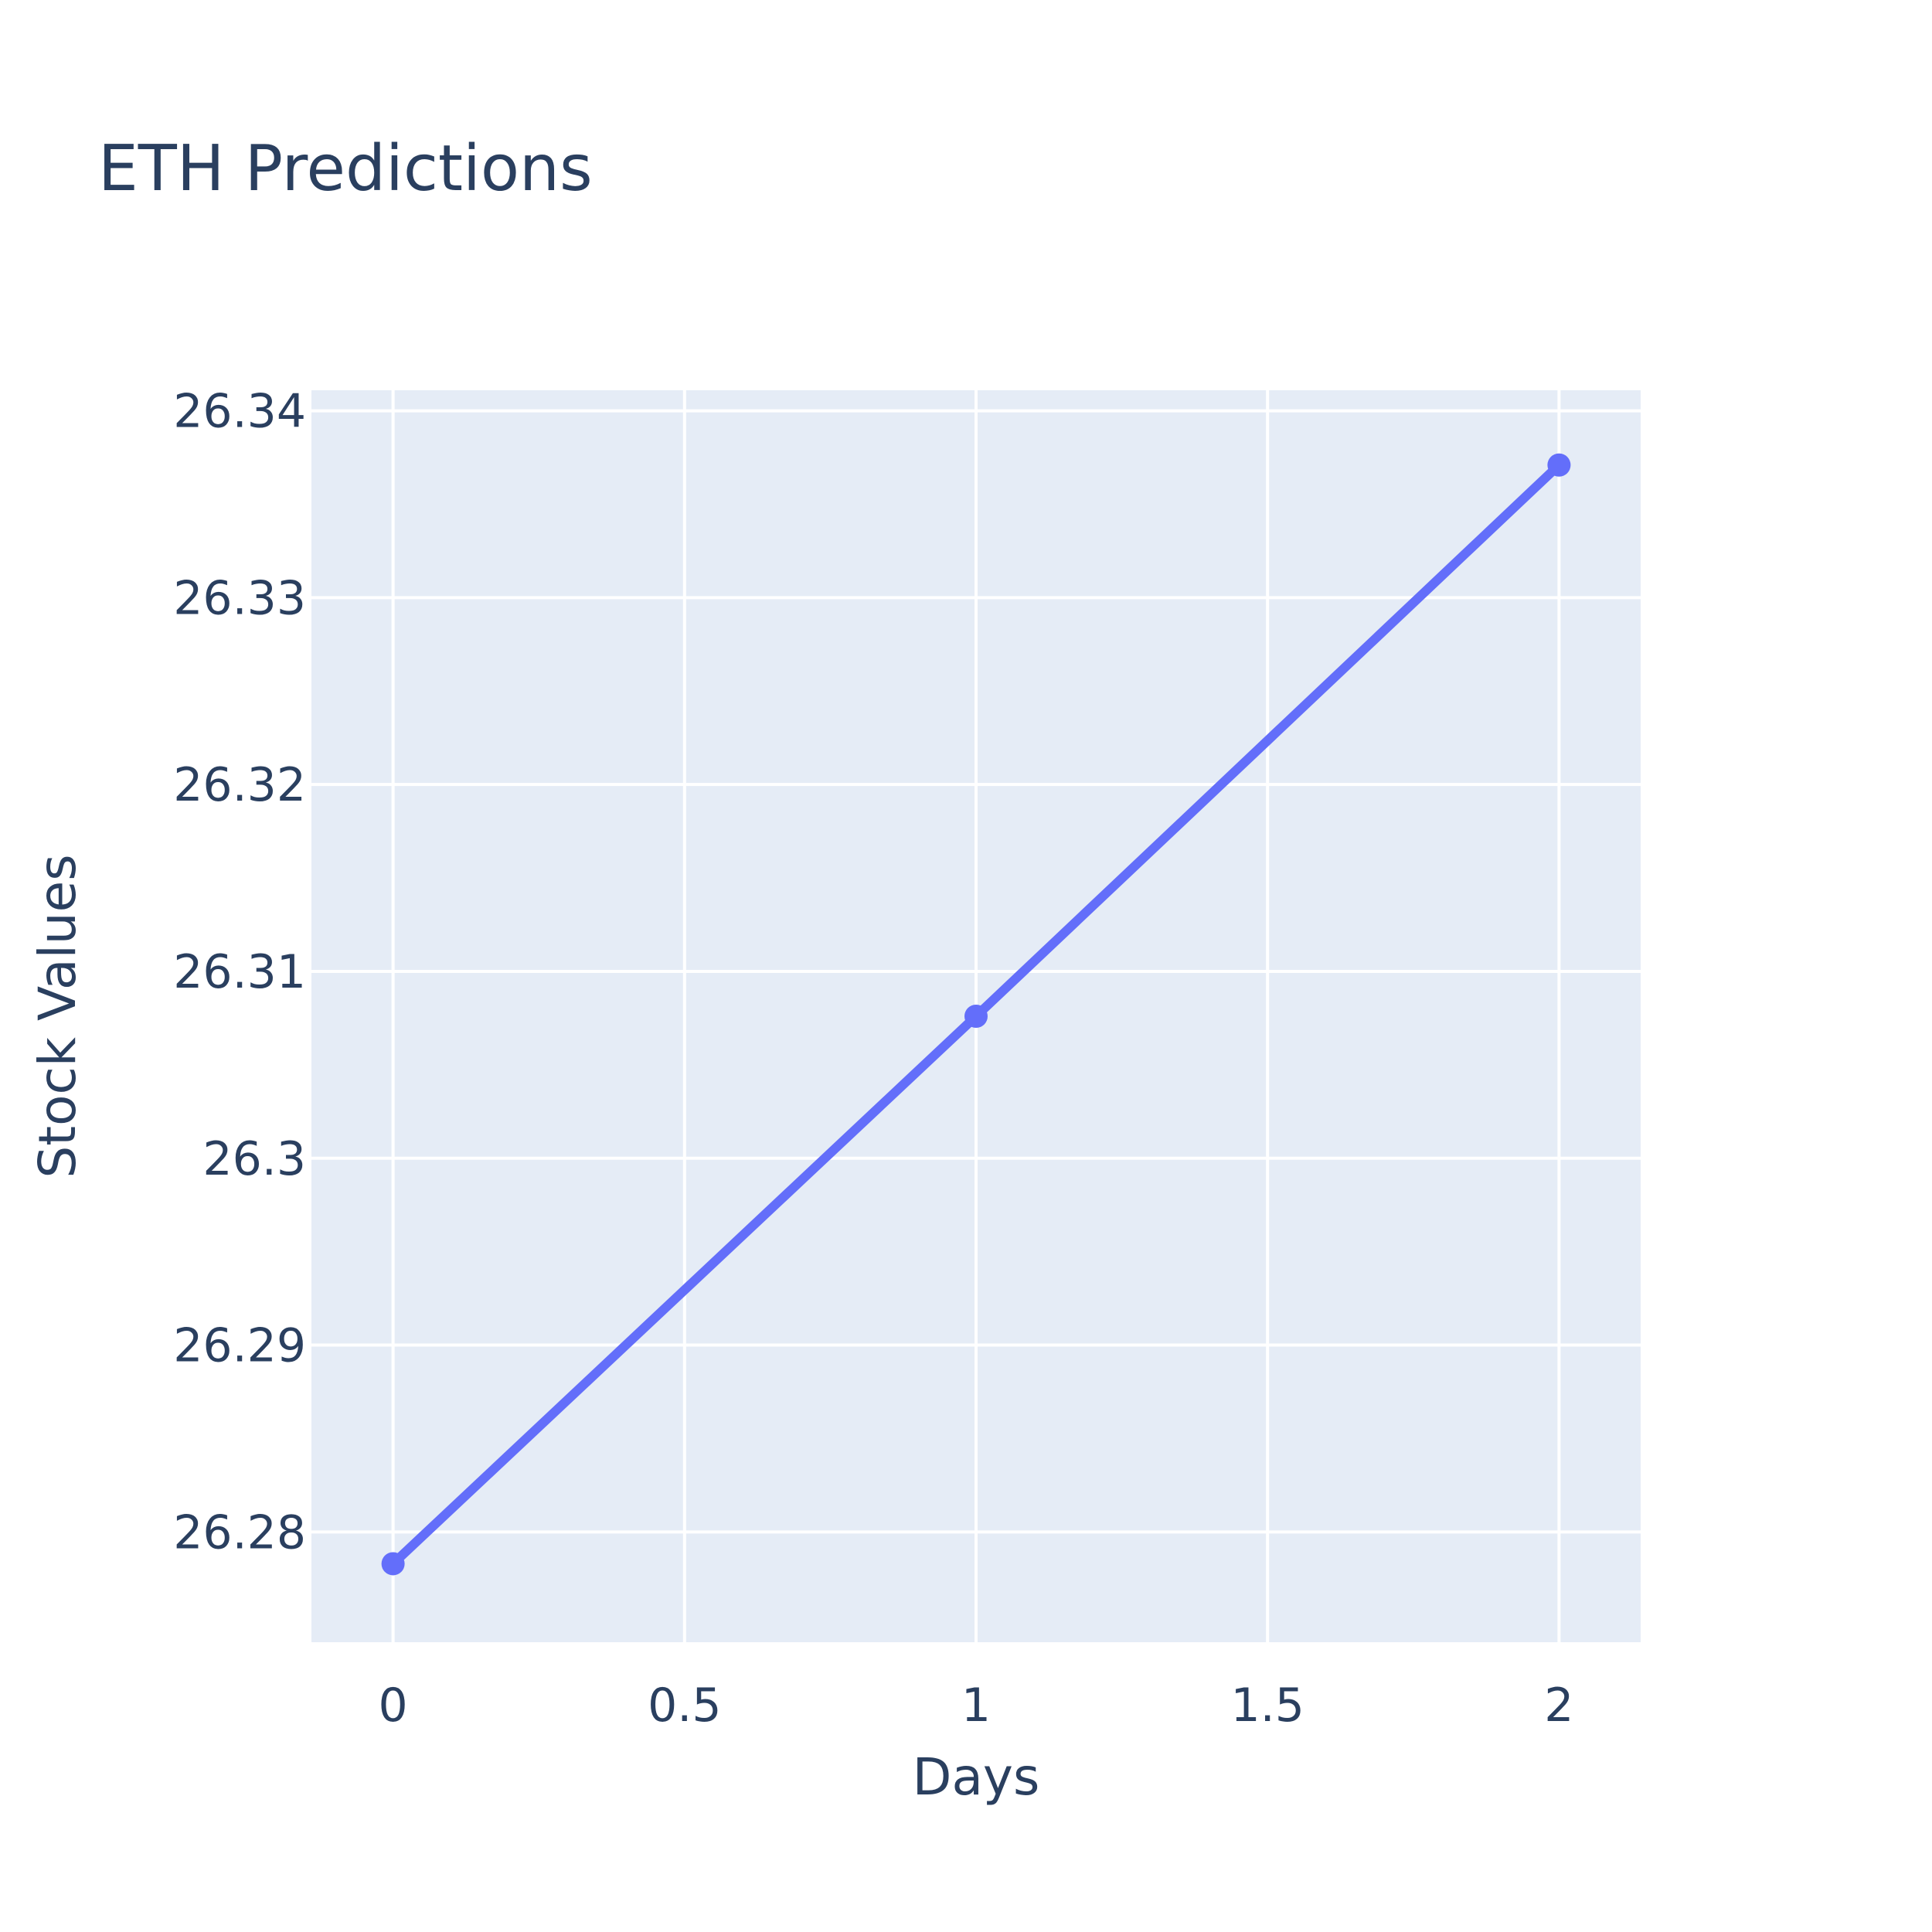 This screenshot has height=1932, width=1932. Describe the element at coordinates (254, 1159) in the screenshot. I see `y-tick-label: 26.3` at that location.